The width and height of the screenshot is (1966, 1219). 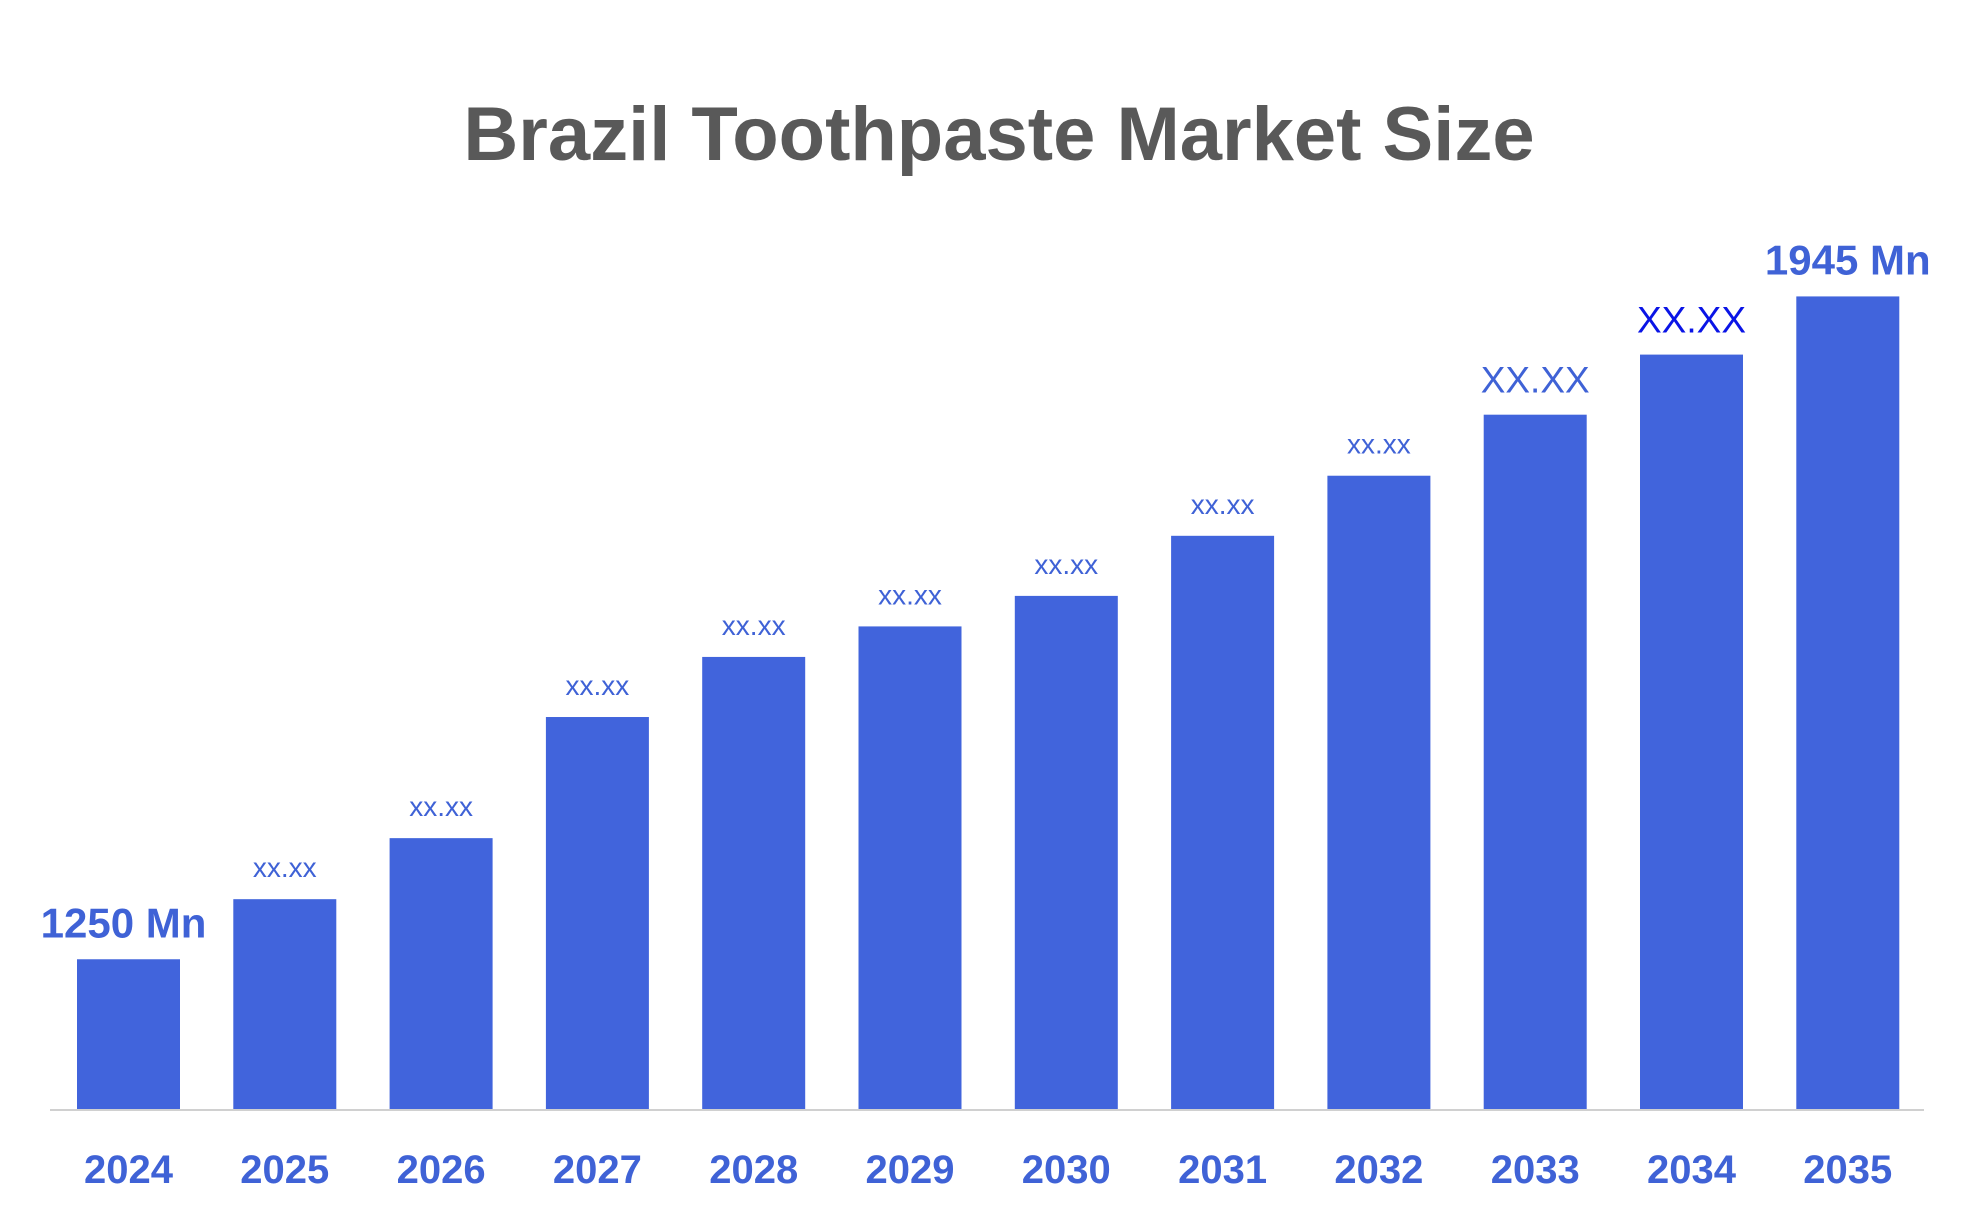 I want to click on value-label: 1945 Mn, so click(x=1848, y=259).